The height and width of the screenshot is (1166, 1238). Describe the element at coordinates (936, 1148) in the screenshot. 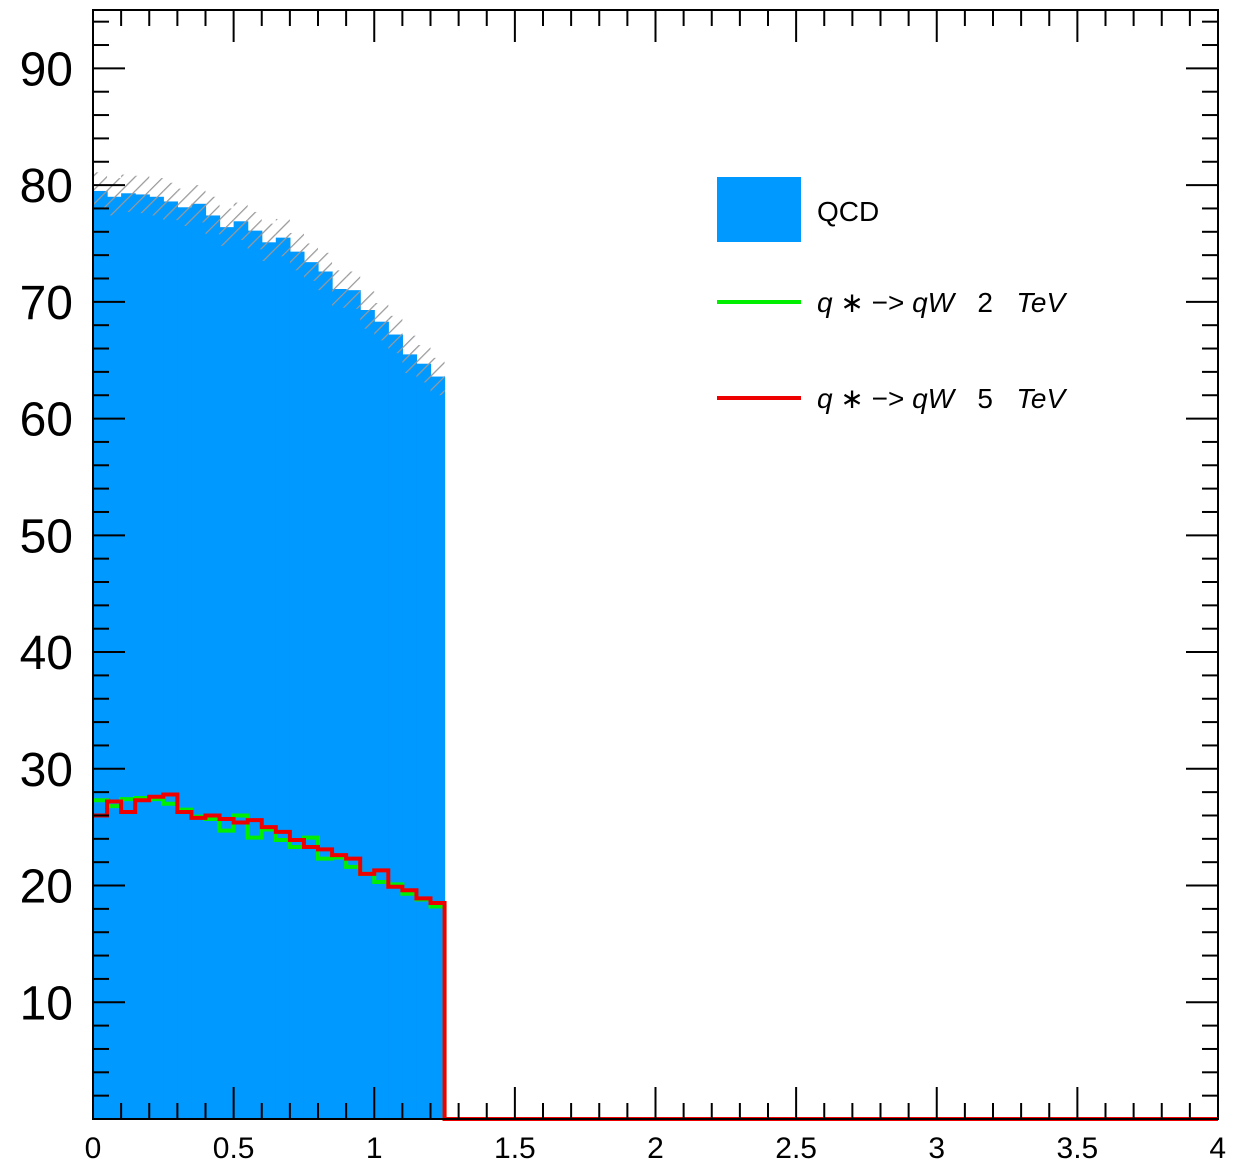

I see `x-tick-label: 3` at that location.